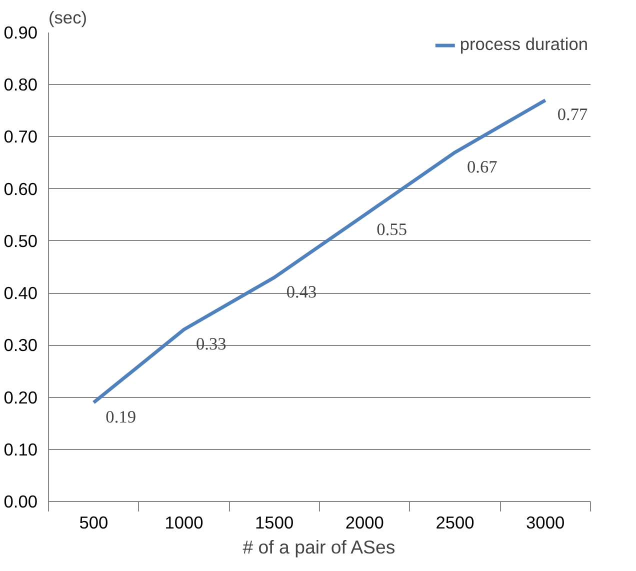 The width and height of the screenshot is (636, 571). I want to click on x-tick-label: 500, so click(93, 522).